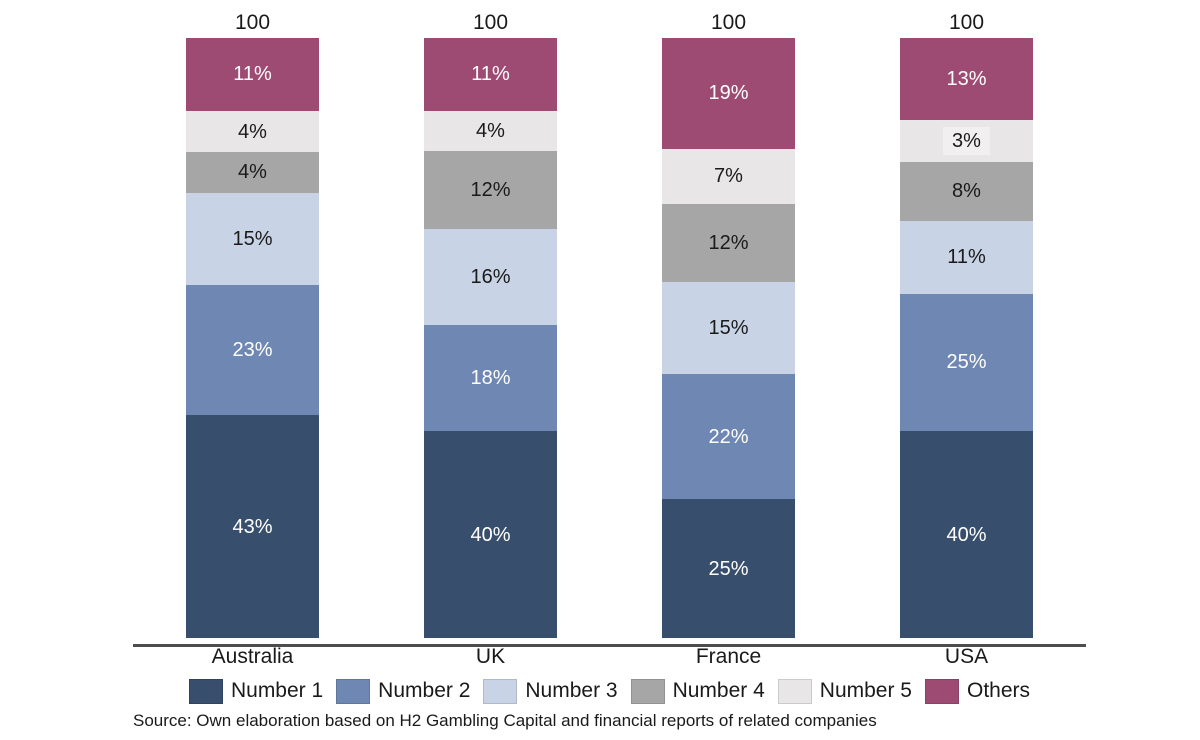  I want to click on x-axis-line, so click(609, 645).